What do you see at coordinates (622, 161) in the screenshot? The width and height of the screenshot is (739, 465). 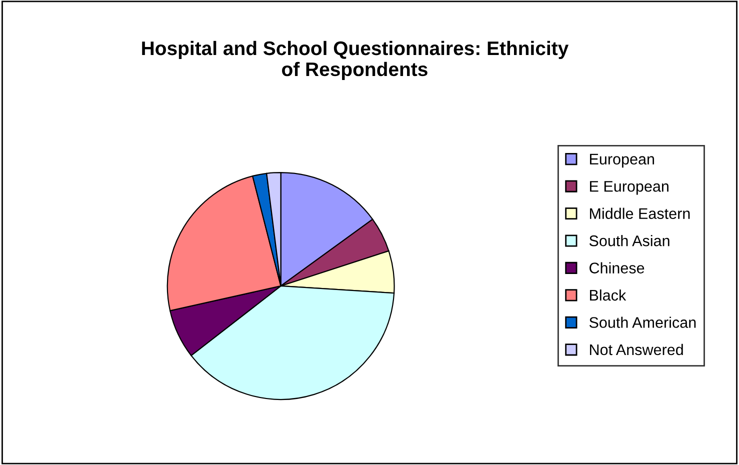 I see `legend-label: European` at bounding box center [622, 161].